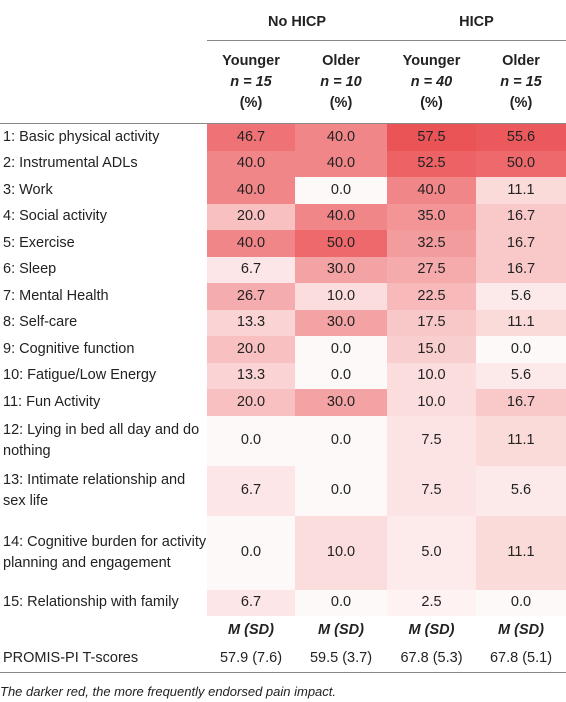 This screenshot has width=566, height=702. What do you see at coordinates (56, 295) in the screenshot?
I see `row-label: 7: Mental Health` at bounding box center [56, 295].